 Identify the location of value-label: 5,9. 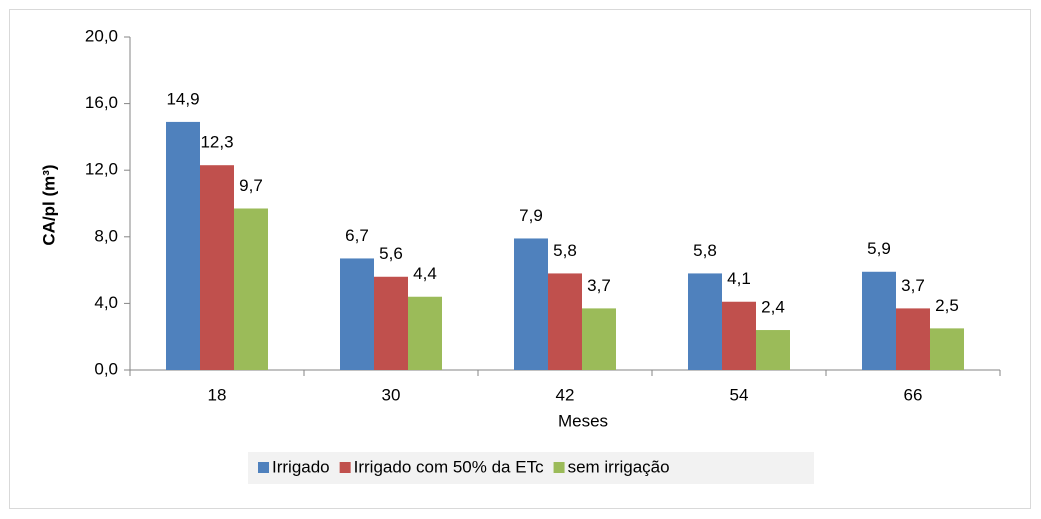
(879, 248).